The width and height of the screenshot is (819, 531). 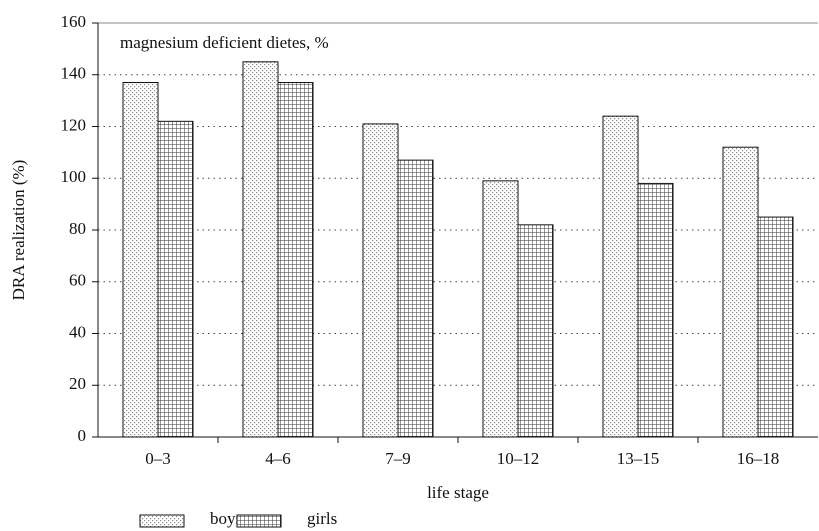 What do you see at coordinates (74, 21) in the screenshot?
I see `y-tick-label: 160` at bounding box center [74, 21].